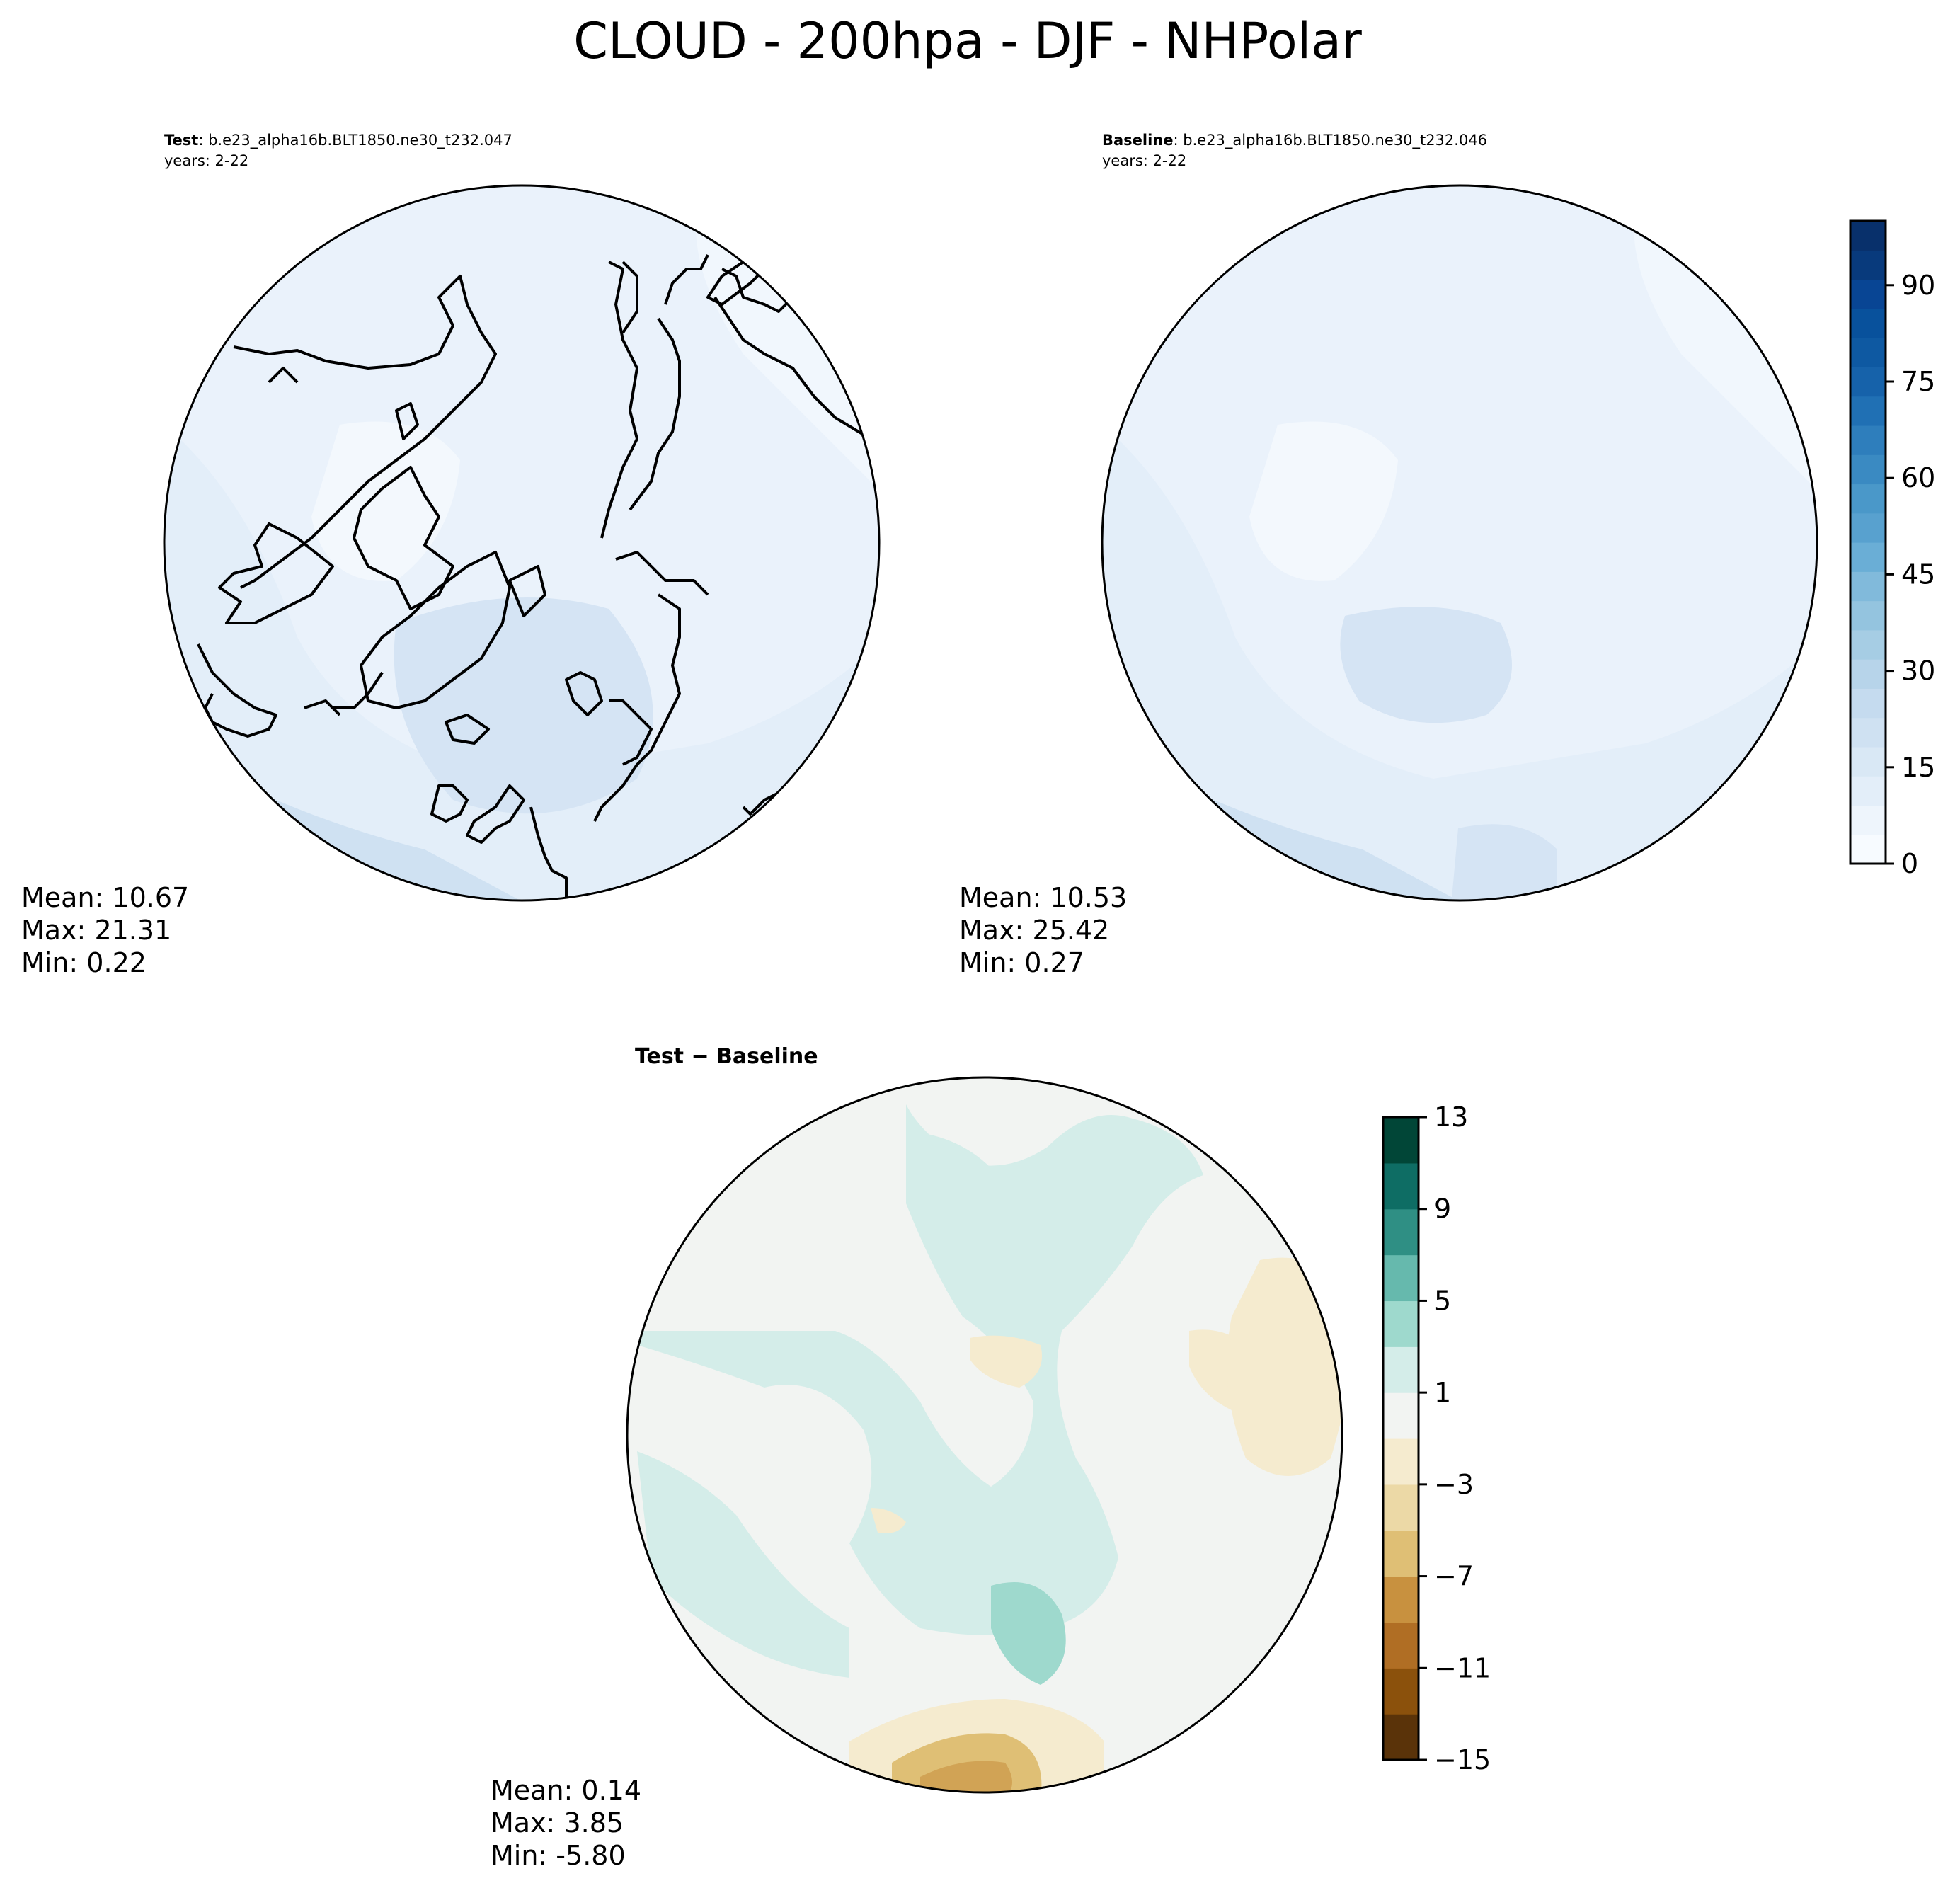 The height and width of the screenshot is (1888, 1960). I want to click on test-case-name: : b.e23_alpha16b.BLT1850.ne30_t232.047, so click(355, 140).